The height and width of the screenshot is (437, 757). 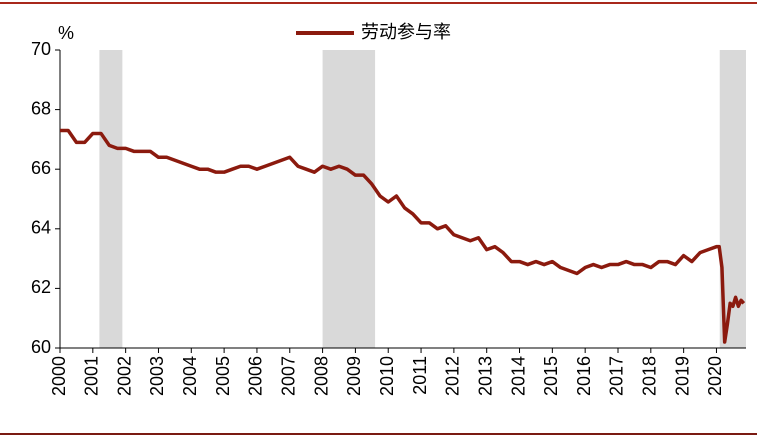 What do you see at coordinates (584, 376) in the screenshot?
I see `x-tick-label: 2016` at bounding box center [584, 376].